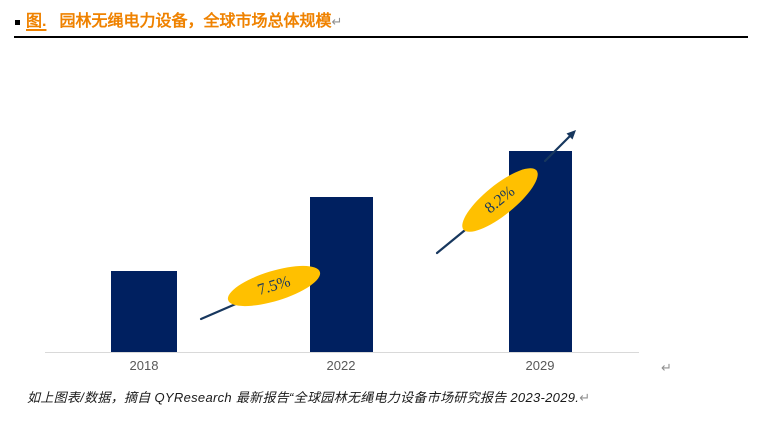  What do you see at coordinates (36, 21) in the screenshot?
I see `figure-label: 图.` at bounding box center [36, 21].